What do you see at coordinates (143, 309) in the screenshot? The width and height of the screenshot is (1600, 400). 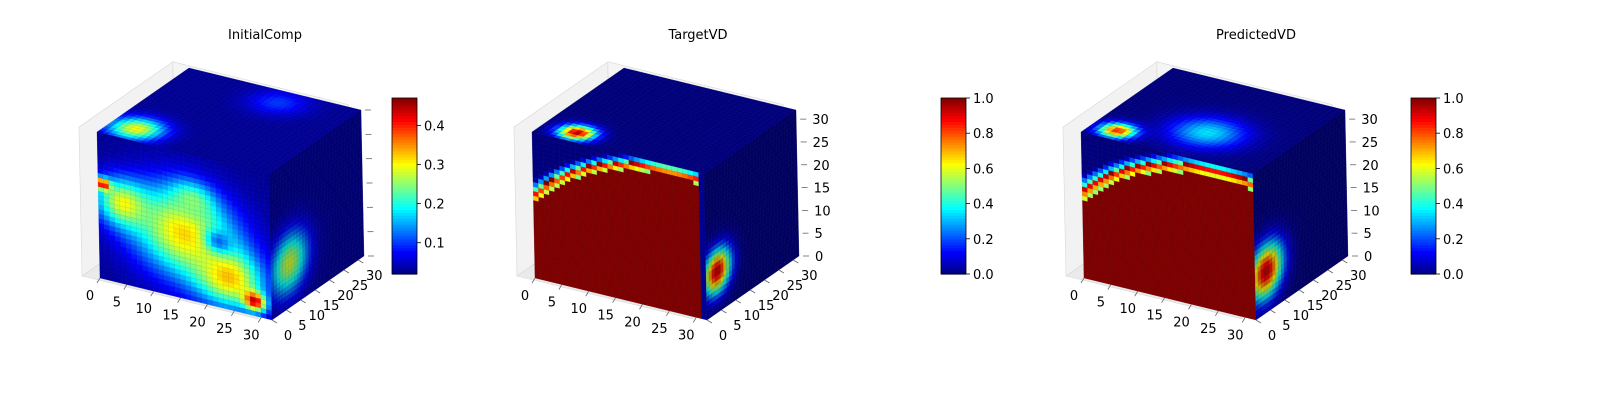 I see `x-tick-label: 10` at bounding box center [143, 309].